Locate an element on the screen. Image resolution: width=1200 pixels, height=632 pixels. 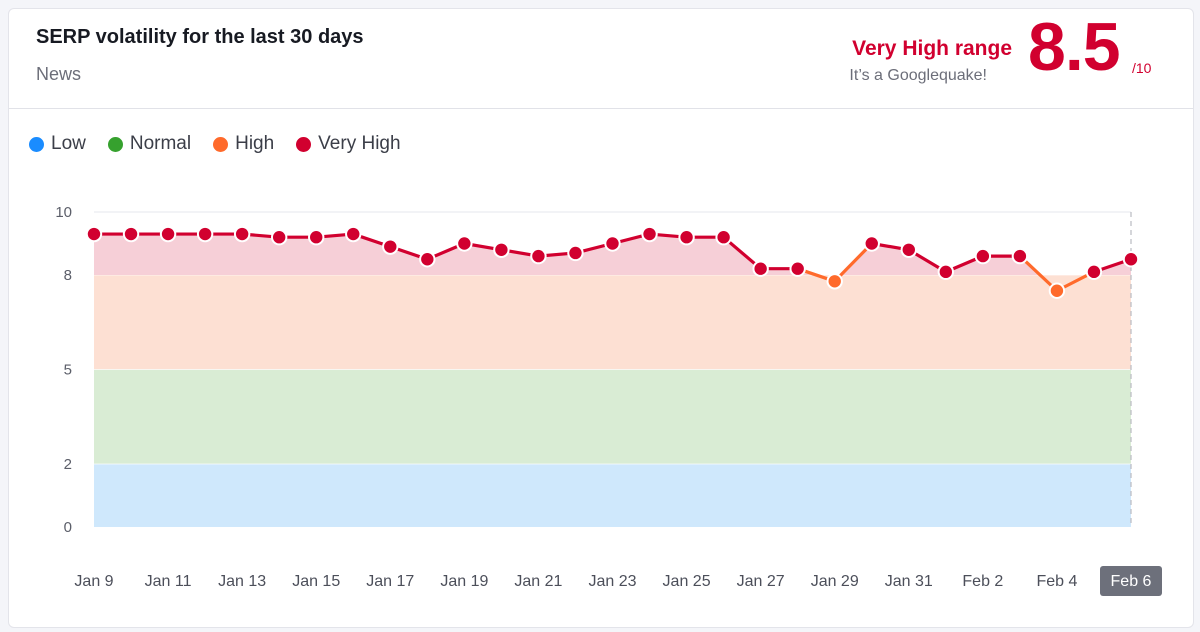
x-tick-label: Feb 2 is located at coordinates (982, 581).